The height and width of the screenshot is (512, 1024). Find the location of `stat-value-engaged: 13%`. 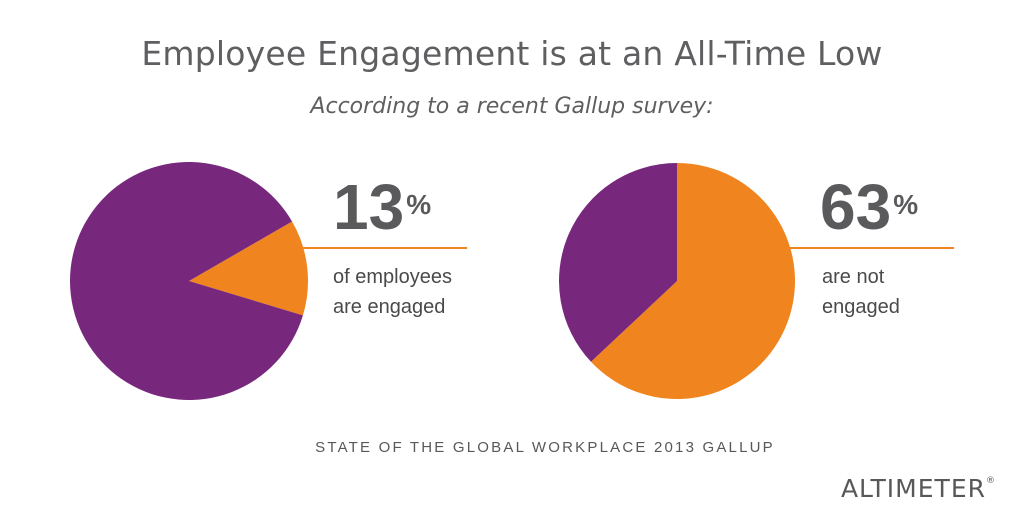

stat-value-engaged: 13% is located at coordinates (382, 207).